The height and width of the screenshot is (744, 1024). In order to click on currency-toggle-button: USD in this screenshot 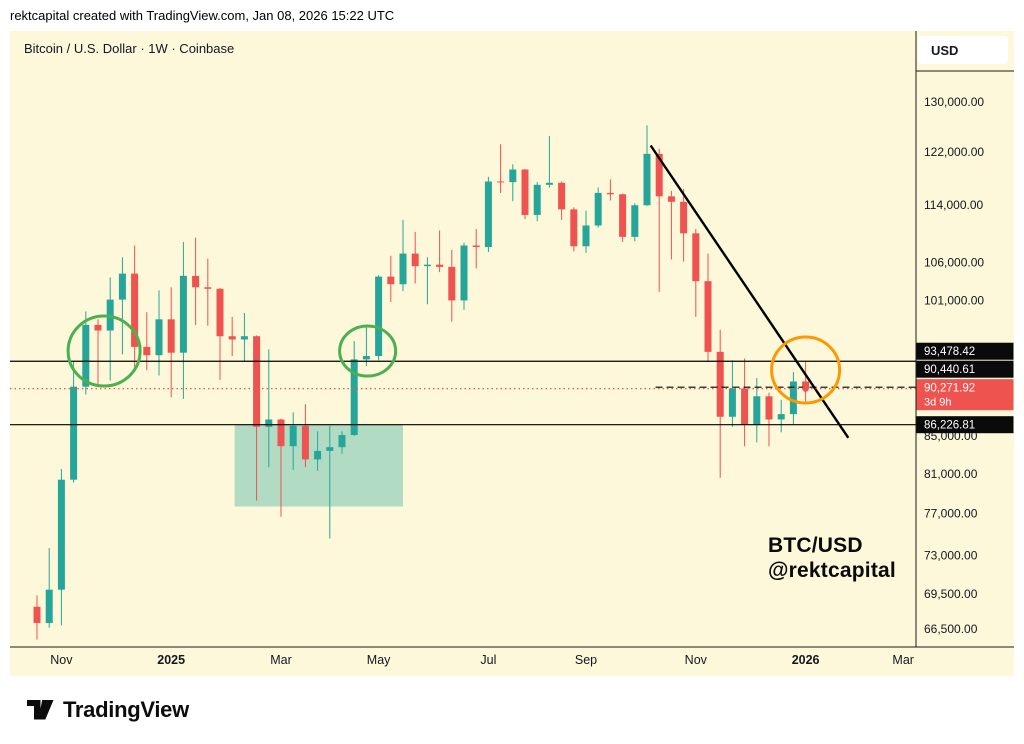, I will do `click(963, 50)`.